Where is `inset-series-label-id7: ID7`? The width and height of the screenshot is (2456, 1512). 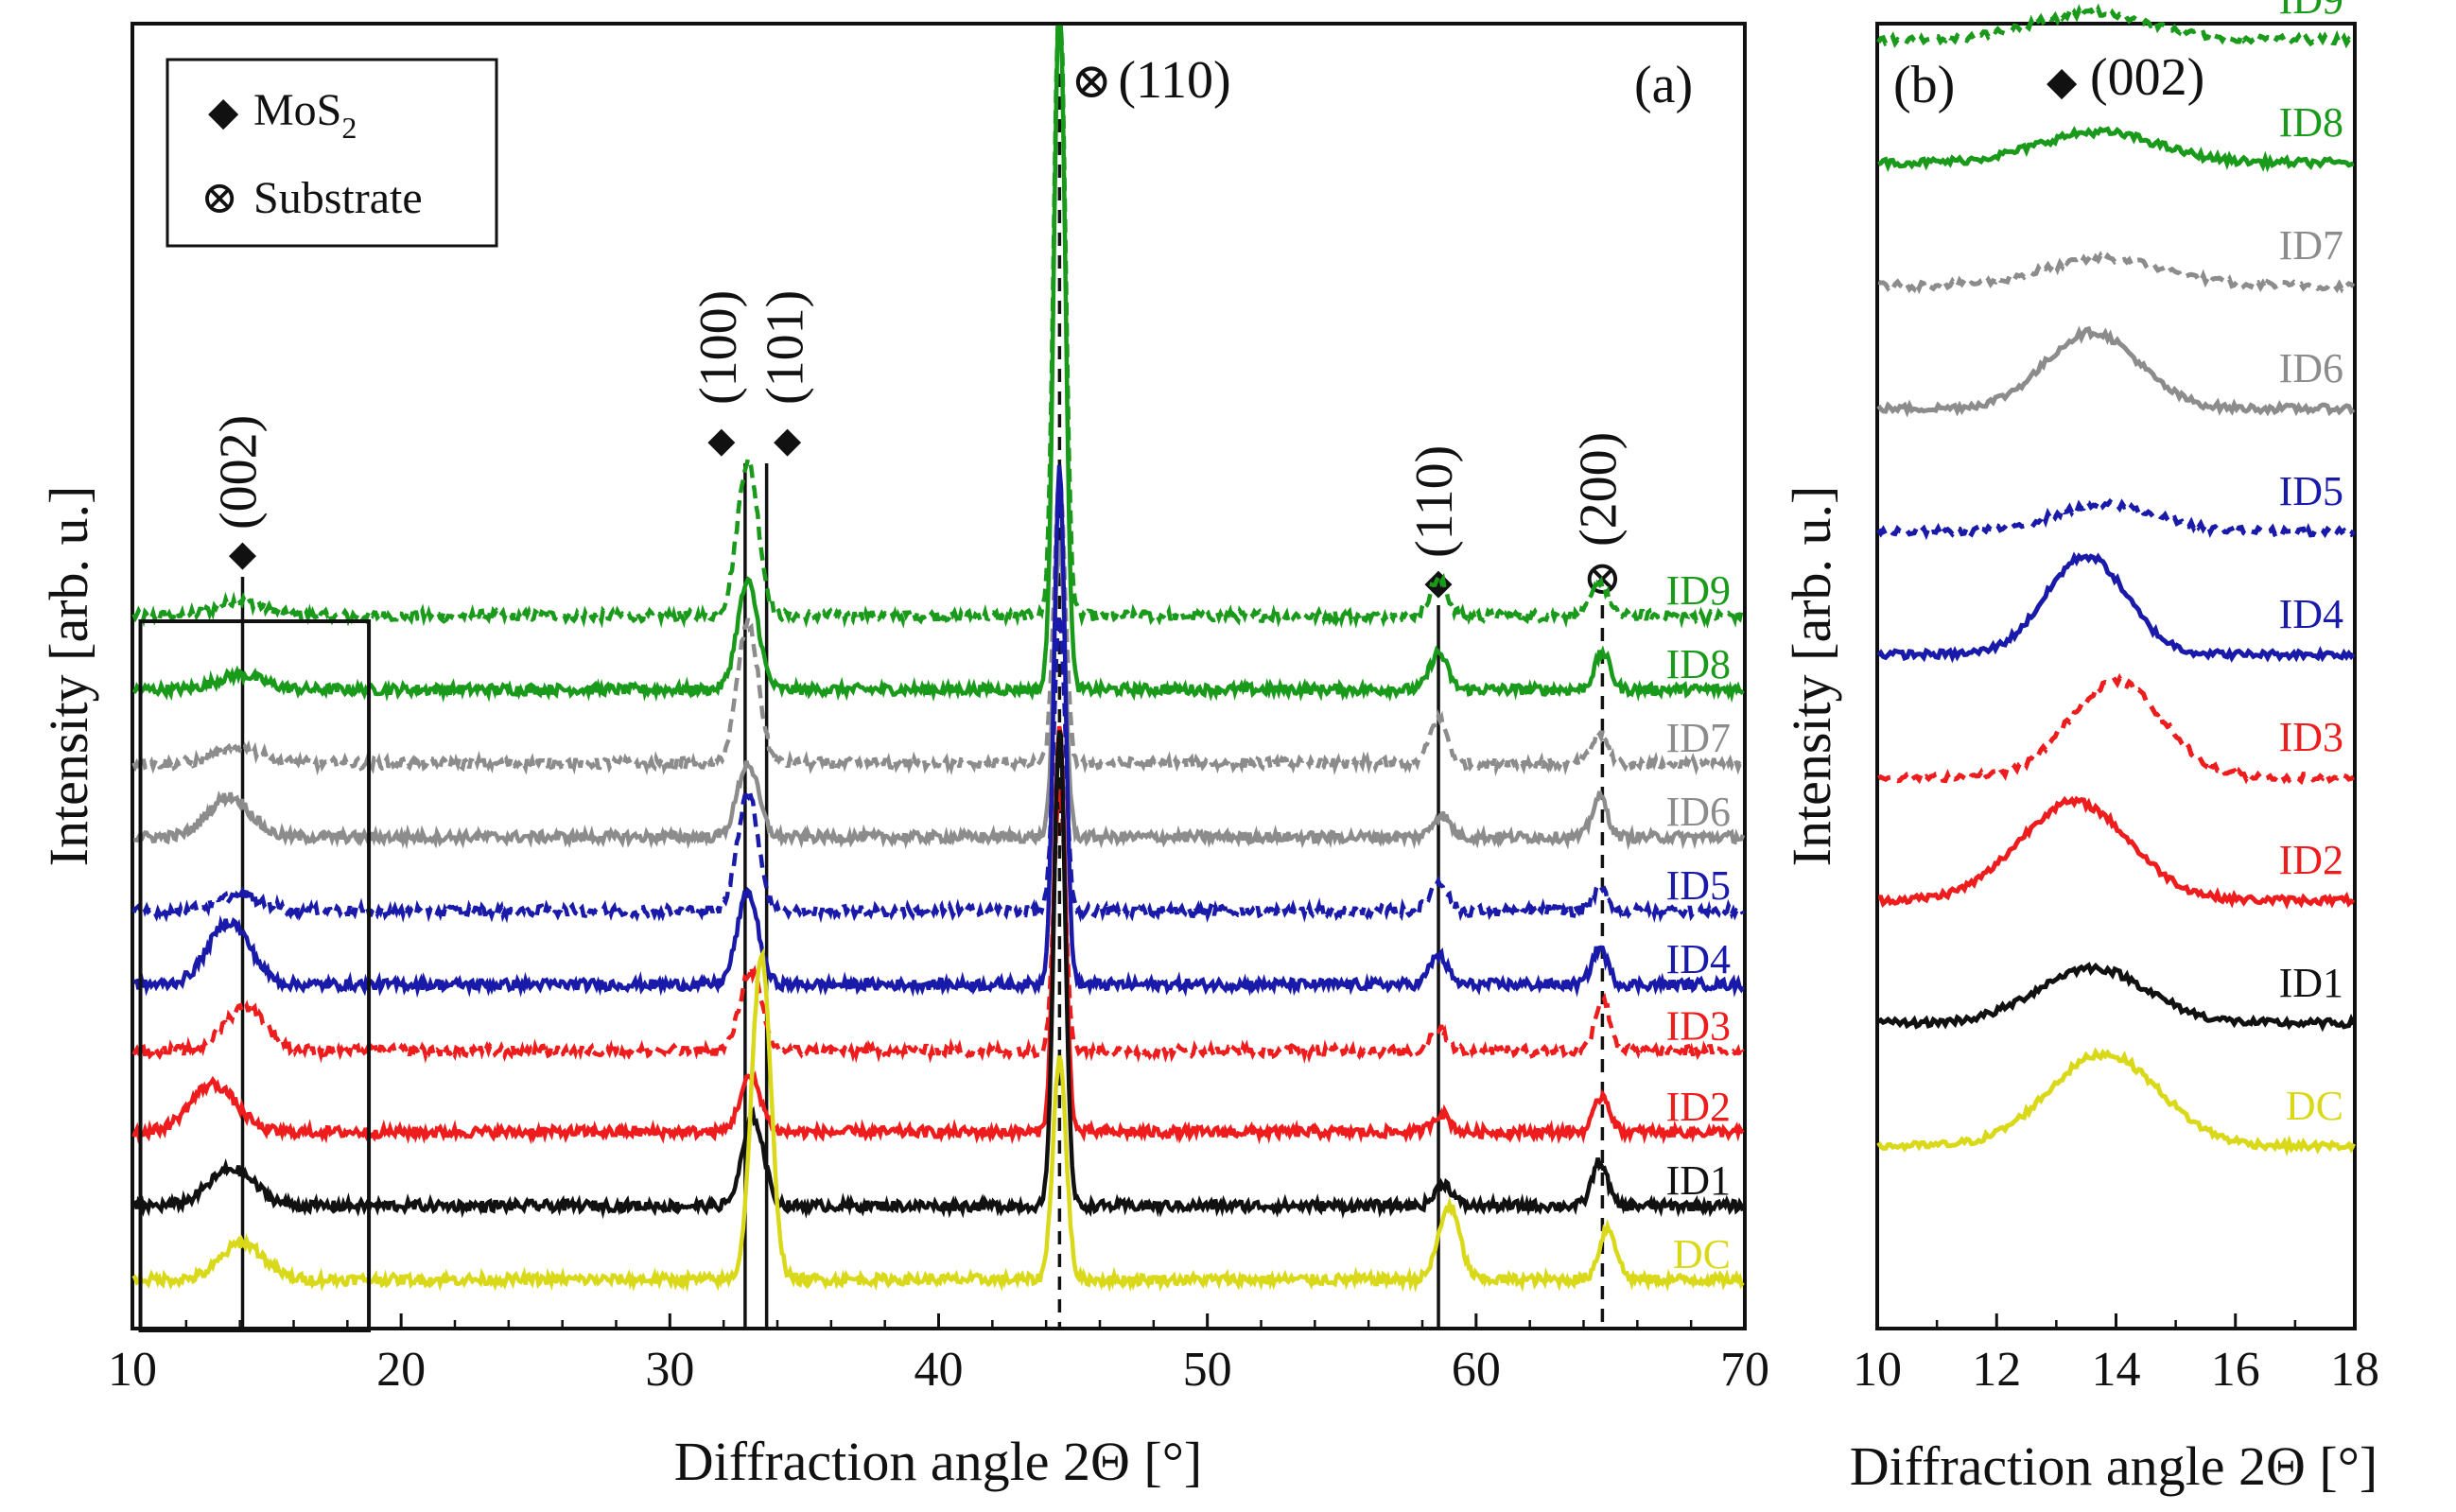 inset-series-label-id7: ID7 is located at coordinates (2311, 245).